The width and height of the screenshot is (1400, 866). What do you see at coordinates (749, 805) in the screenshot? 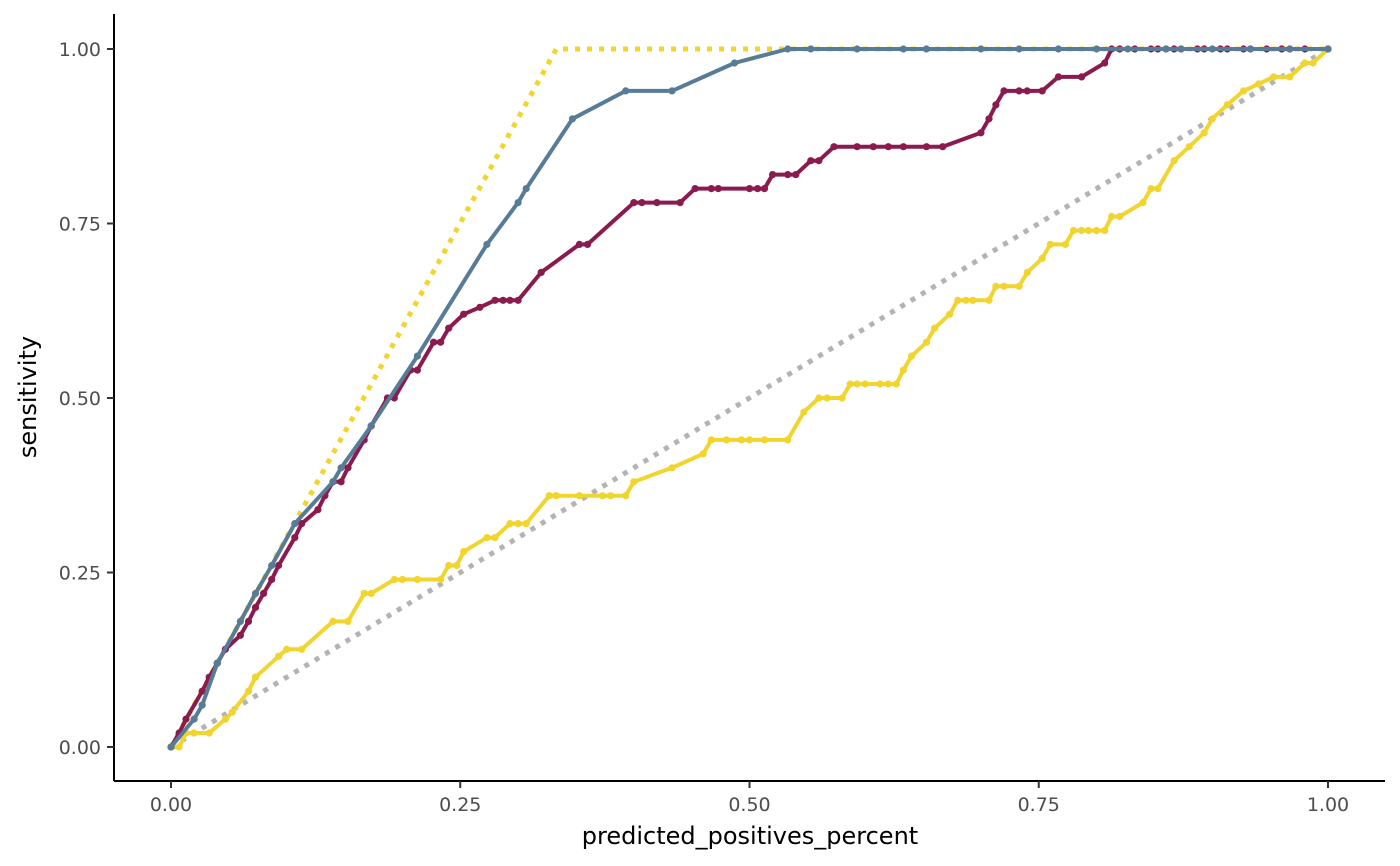
I see `x-tick-label: 0.50` at bounding box center [749, 805].